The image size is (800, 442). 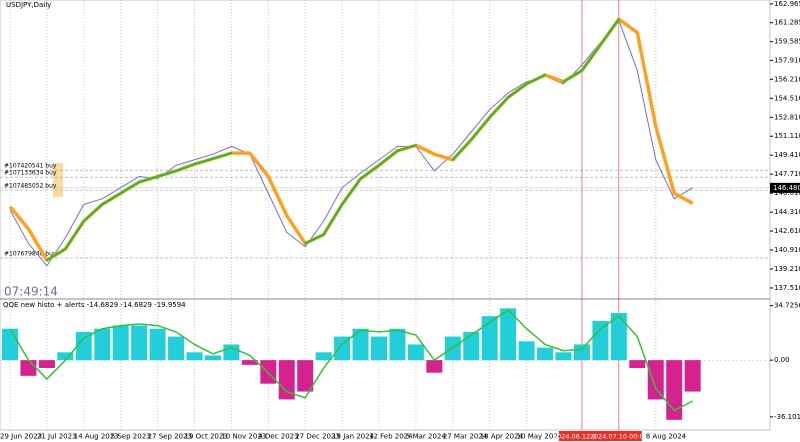 What do you see at coordinates (787, 155) in the screenshot?
I see `y-tick-label: 149.410` at bounding box center [787, 155].